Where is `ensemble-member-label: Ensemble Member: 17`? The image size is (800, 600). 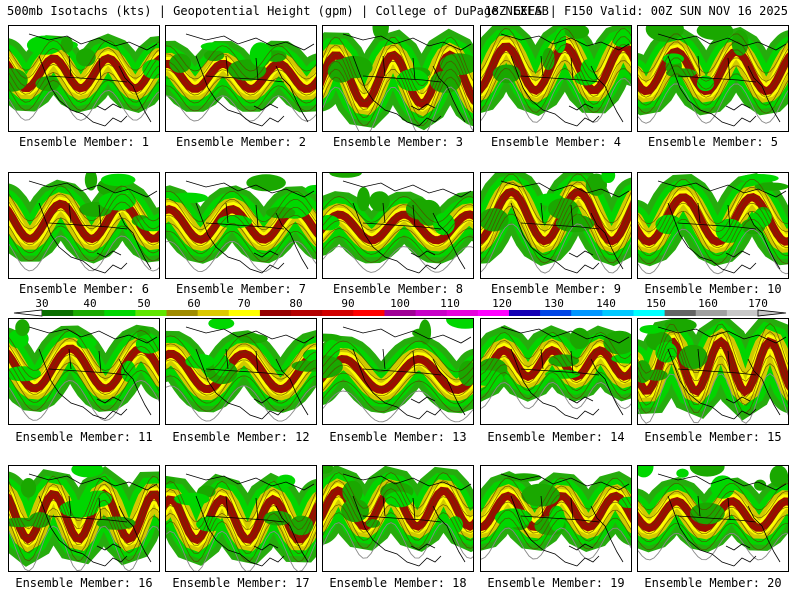
ensemble-member-label: Ensemble Member: 17 is located at coordinates (241, 583).